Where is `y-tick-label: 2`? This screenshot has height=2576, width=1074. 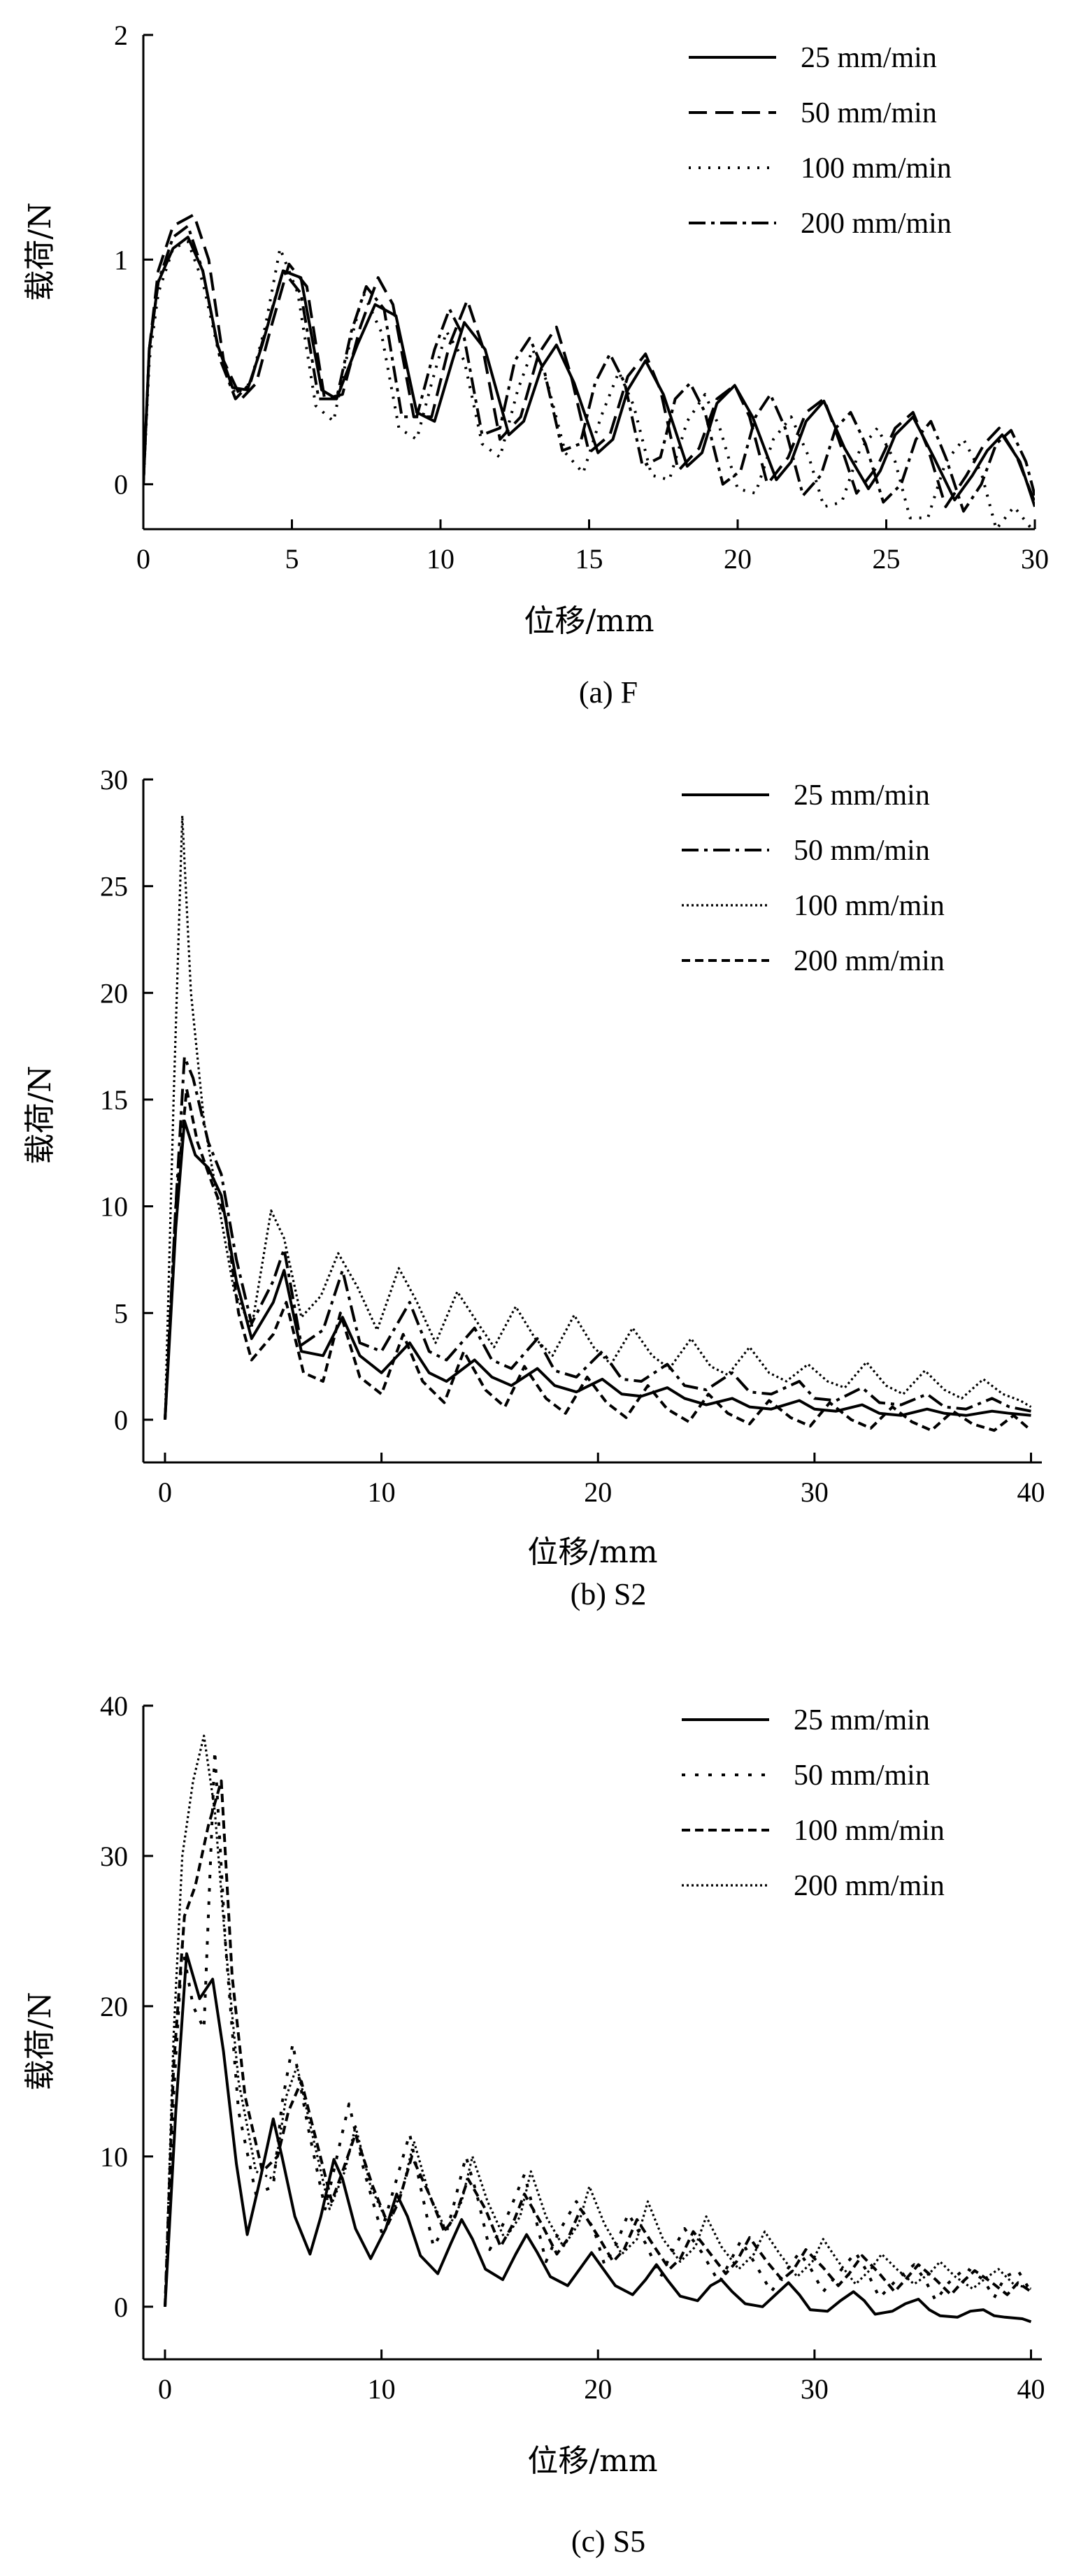
y-tick-label: 2 is located at coordinates (121, 35).